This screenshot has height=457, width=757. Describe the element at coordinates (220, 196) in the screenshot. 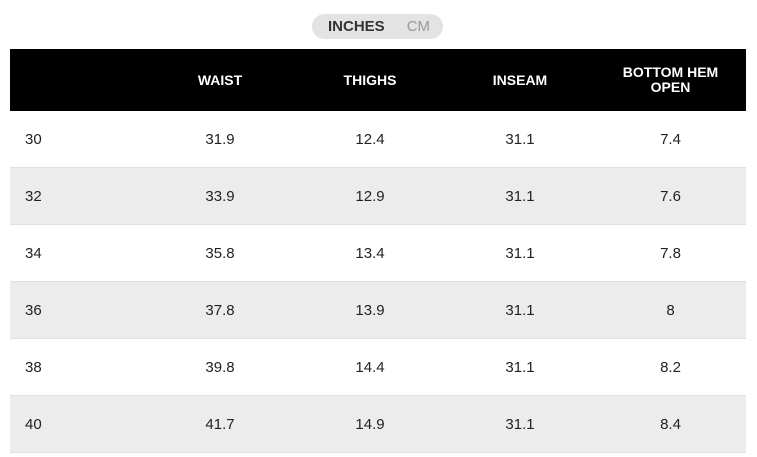

I see `measure-cell: 33.9` at that location.